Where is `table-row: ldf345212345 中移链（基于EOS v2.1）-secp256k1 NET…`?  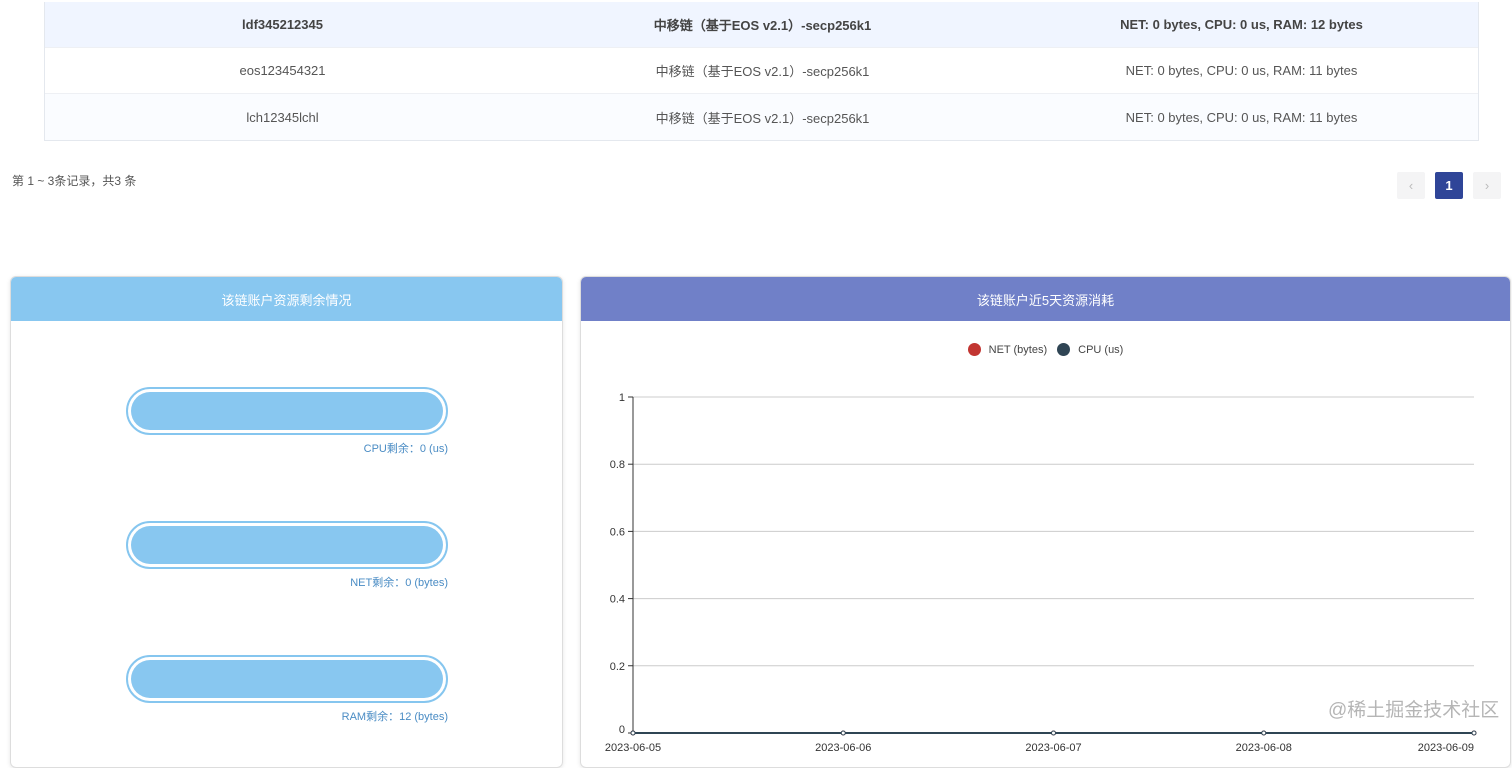
table-row: ldf345212345 中移链（基于EOS v2.1）-secp256k1 NET… is located at coordinates (761, 25).